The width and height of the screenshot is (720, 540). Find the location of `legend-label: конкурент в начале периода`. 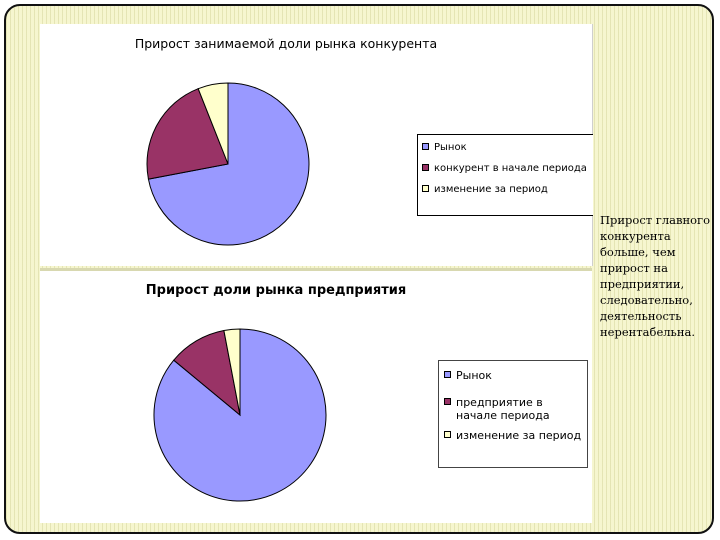

legend-label: конкурент в начале периода is located at coordinates (510, 168).